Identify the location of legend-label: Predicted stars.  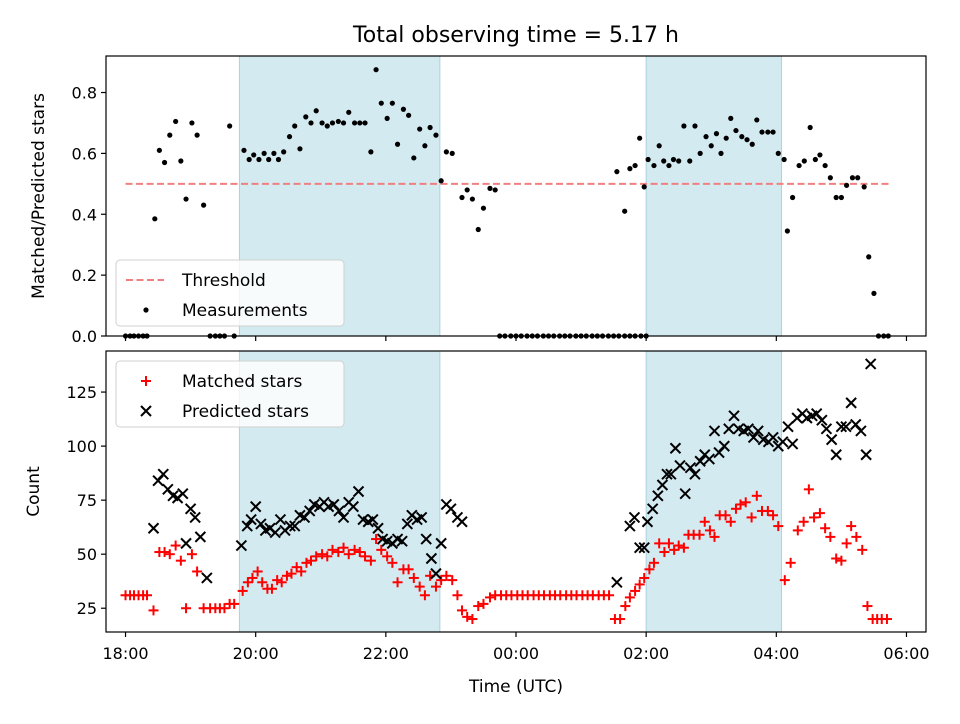
(245, 412).